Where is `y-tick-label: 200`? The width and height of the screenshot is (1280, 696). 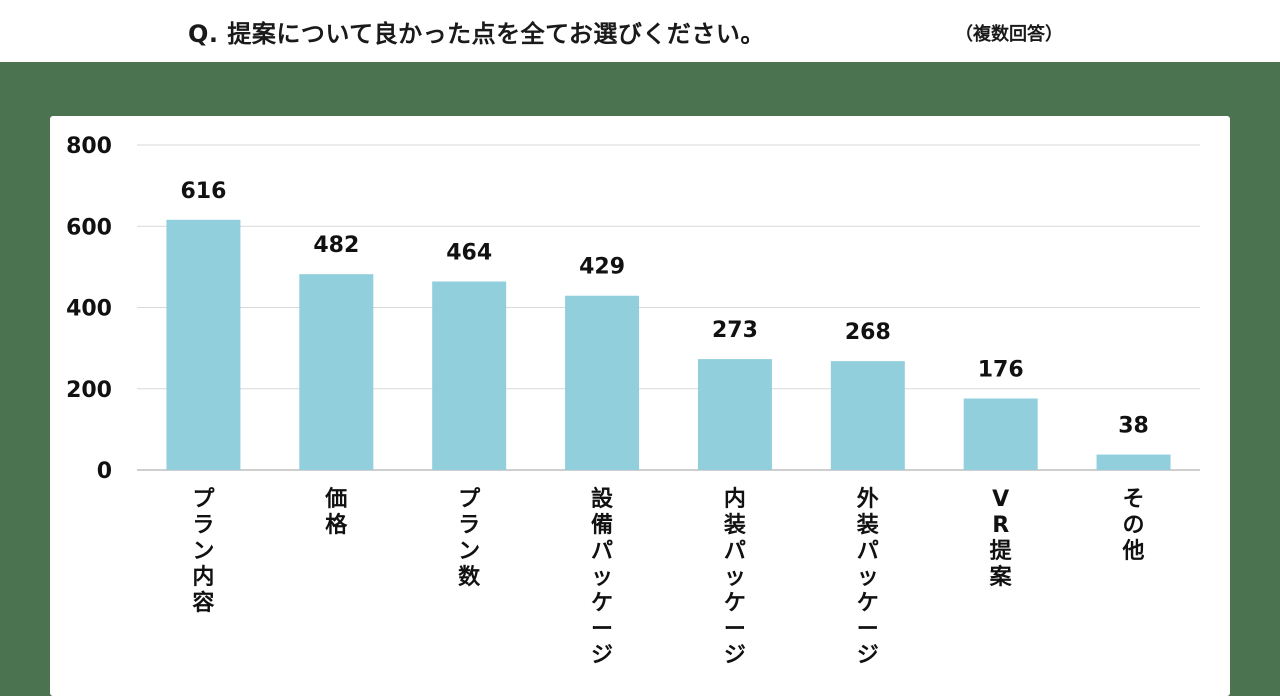 y-tick-label: 200 is located at coordinates (89, 390).